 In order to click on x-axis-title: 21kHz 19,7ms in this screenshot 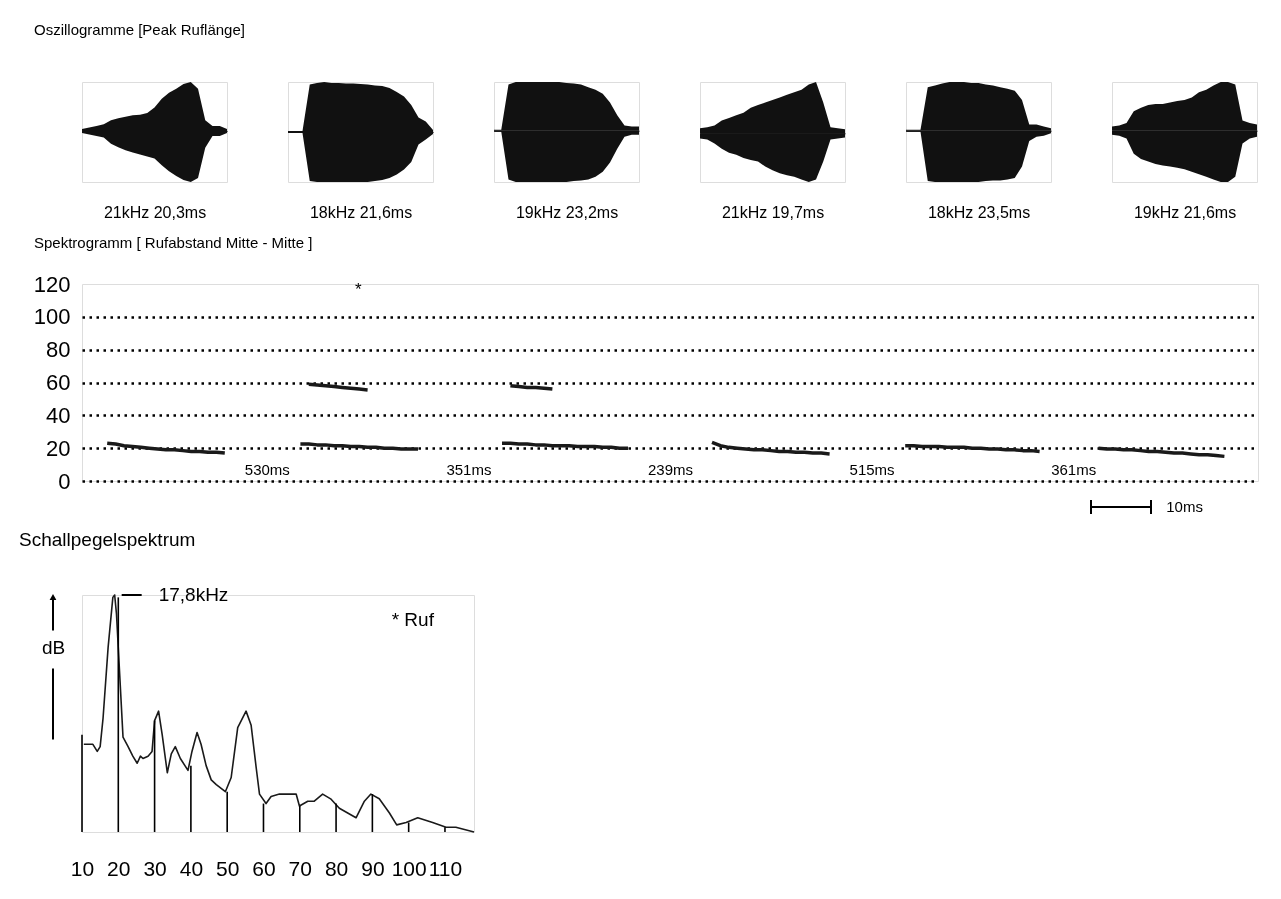, I will do `click(773, 212)`.